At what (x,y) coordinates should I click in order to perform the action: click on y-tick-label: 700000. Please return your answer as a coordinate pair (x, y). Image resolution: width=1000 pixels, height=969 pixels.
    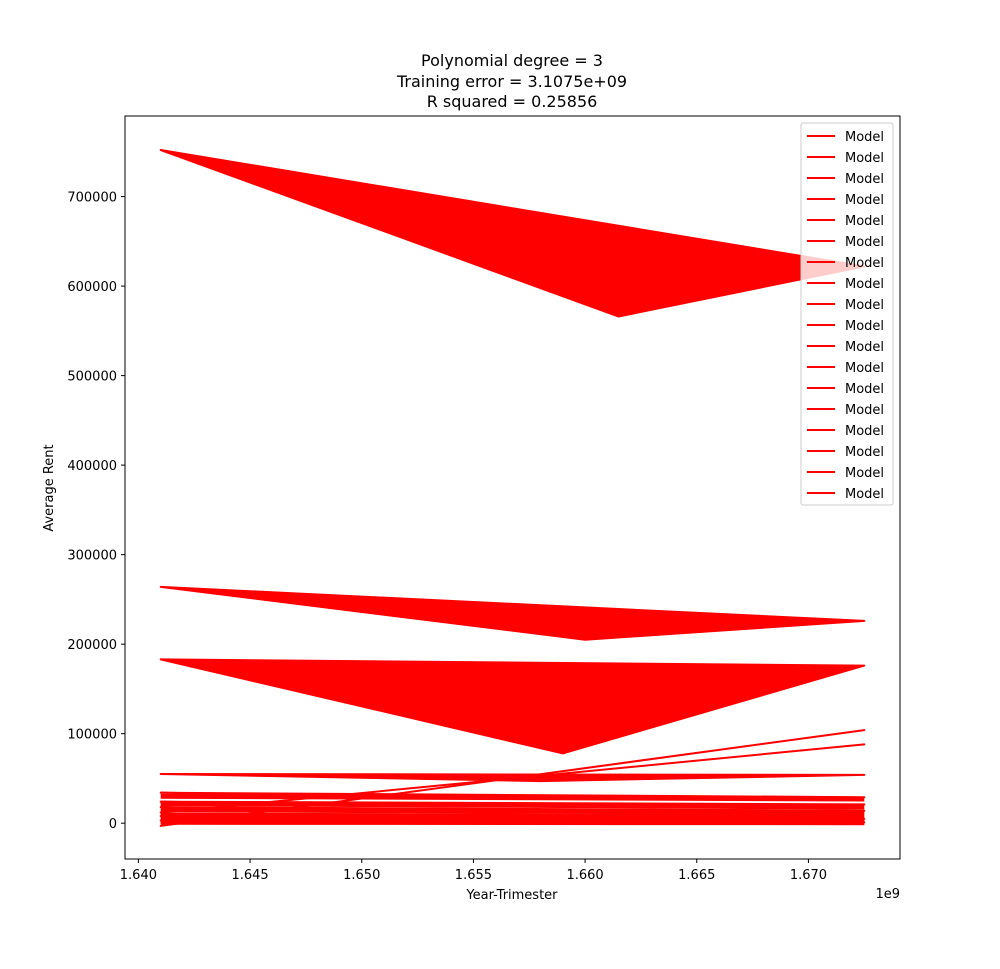
    Looking at the image, I should click on (92, 198).